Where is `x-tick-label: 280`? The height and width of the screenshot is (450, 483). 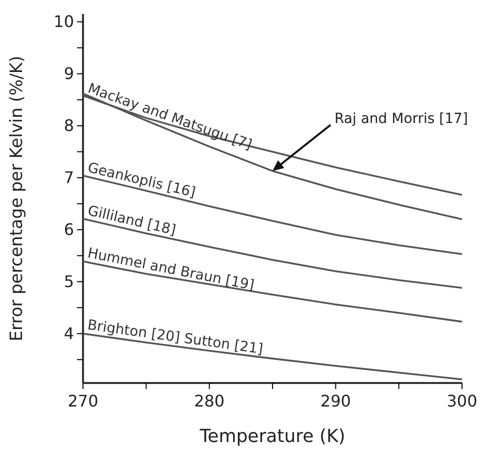
x-tick-label: 280 is located at coordinates (209, 400).